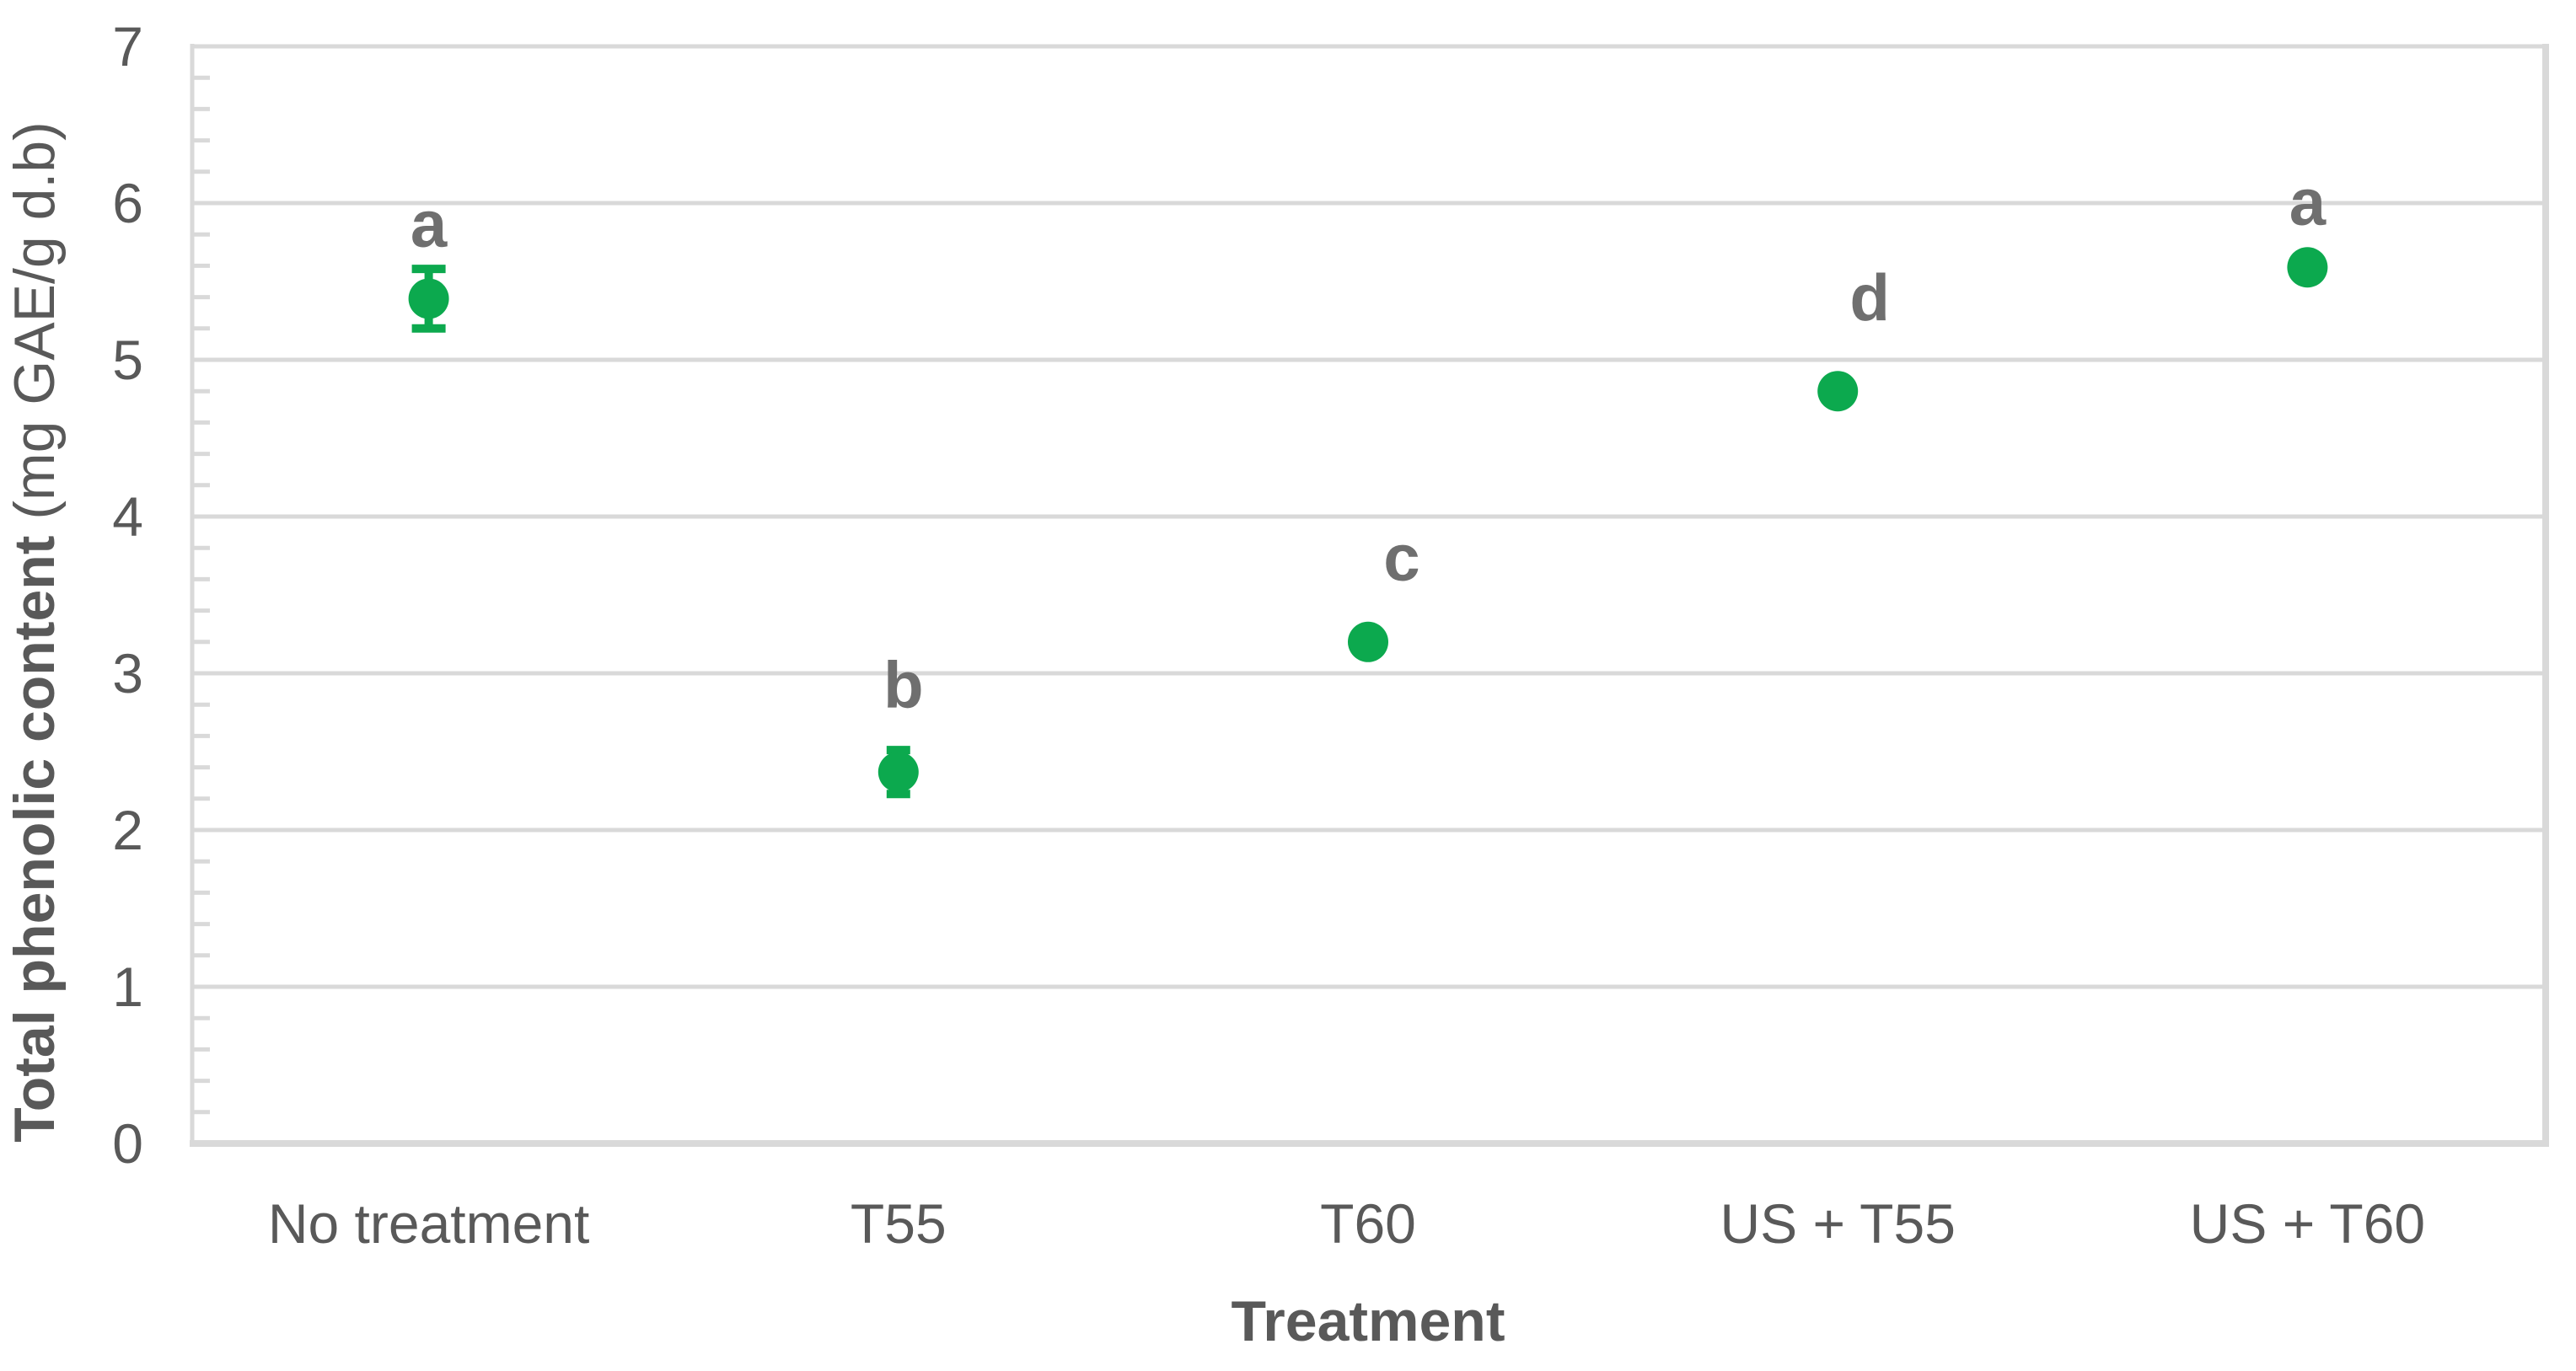  What do you see at coordinates (2307, 1223) in the screenshot?
I see `x-tick-label: US + T60` at bounding box center [2307, 1223].